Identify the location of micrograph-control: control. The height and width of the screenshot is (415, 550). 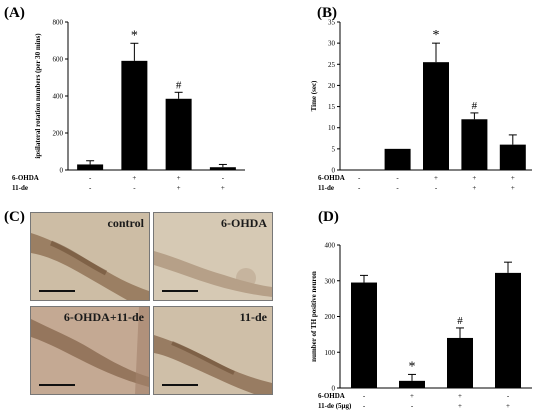
(90, 256).